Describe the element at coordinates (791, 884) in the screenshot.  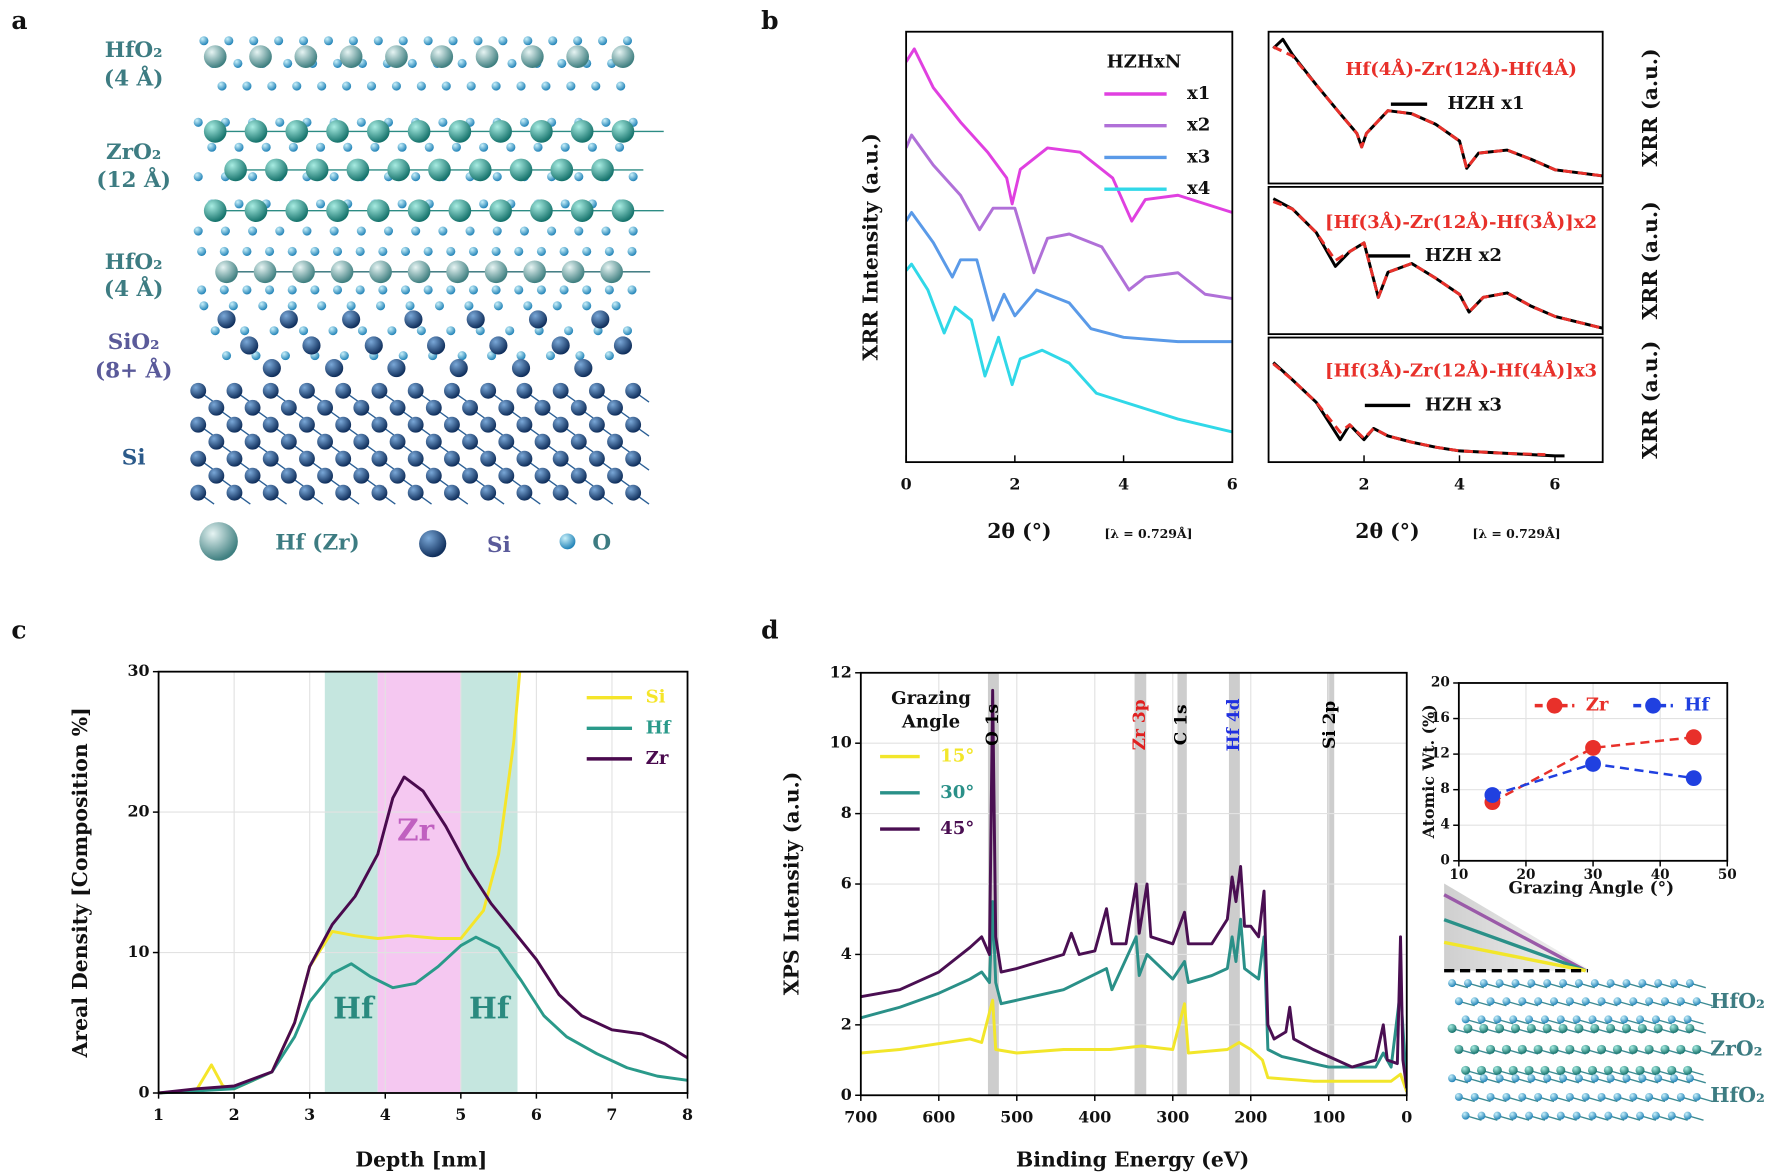
I see `y-axis-label: XPS Intensity (a.u.)` at that location.